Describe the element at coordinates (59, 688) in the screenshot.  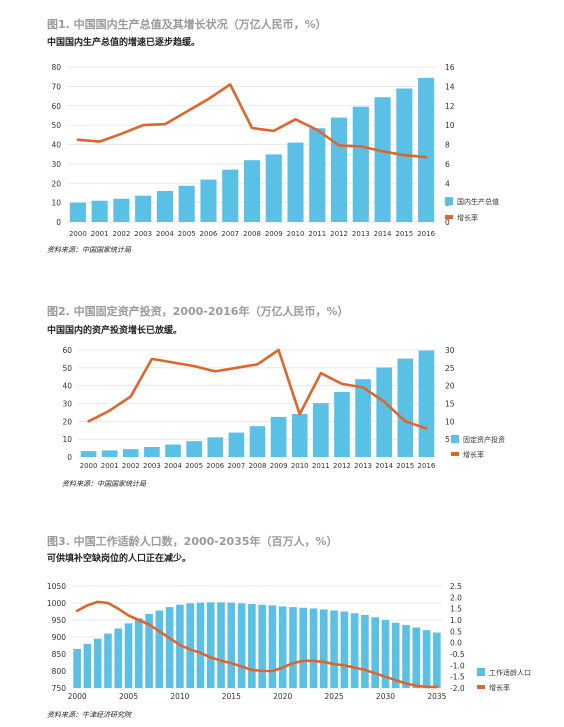
I see `left-tick-label: 750` at that location.